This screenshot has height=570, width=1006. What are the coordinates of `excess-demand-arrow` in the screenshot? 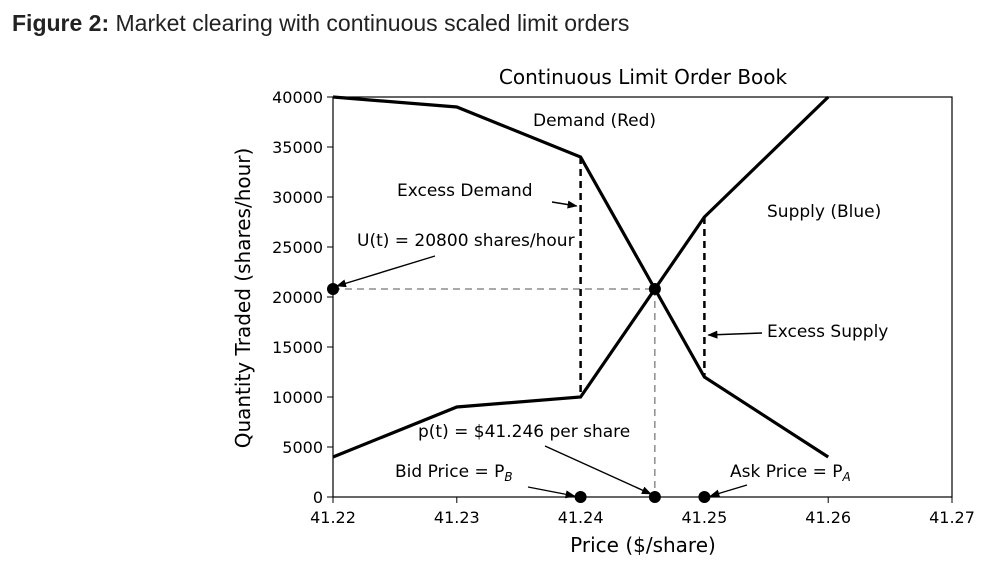 It's located at (564, 204).